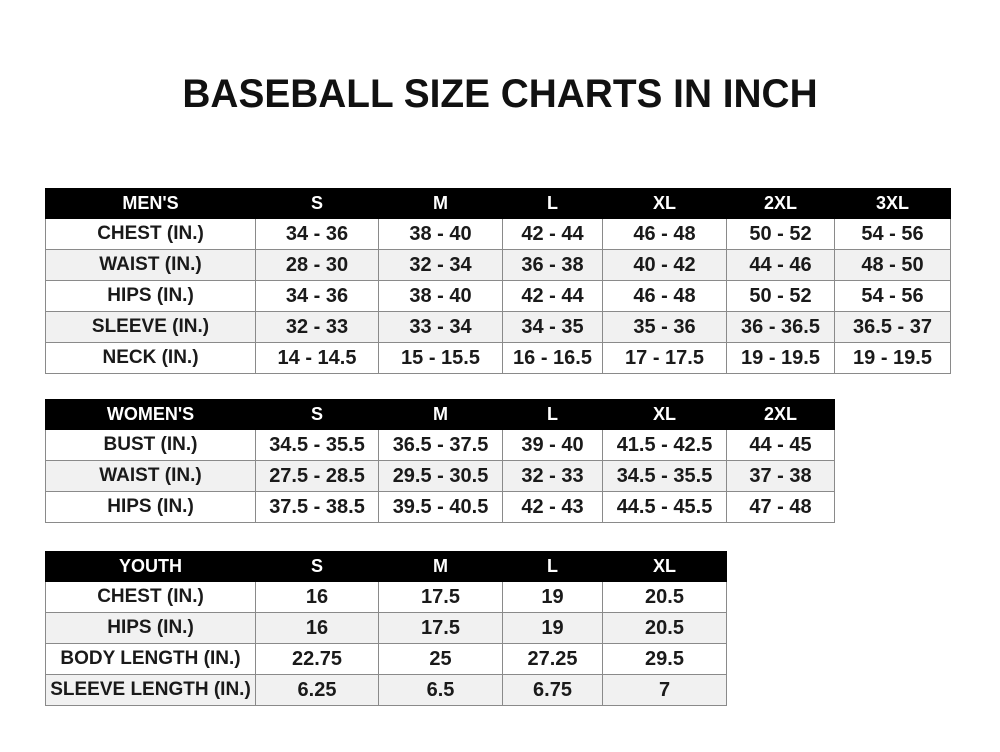 This screenshot has width=1000, height=752. I want to click on category-header: WOMEN'S, so click(150, 414).